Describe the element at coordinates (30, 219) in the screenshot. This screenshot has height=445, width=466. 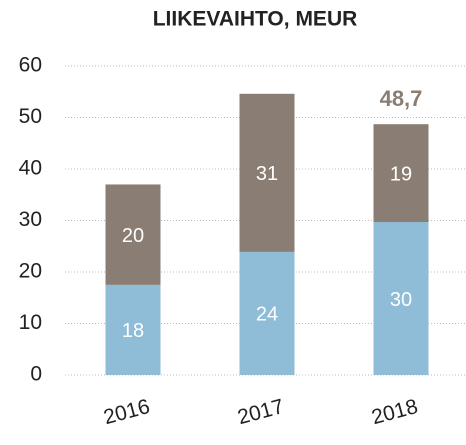
I see `y-tick-label: 30` at that location.